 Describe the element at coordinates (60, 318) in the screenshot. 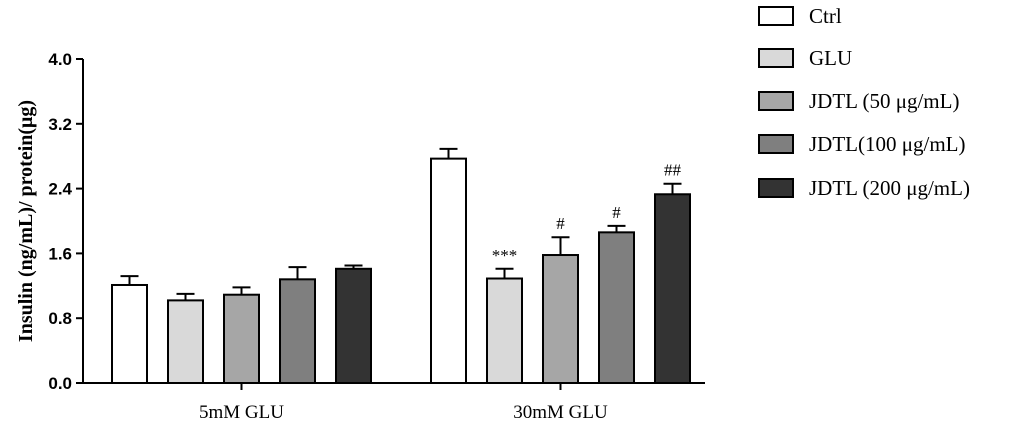

I see `y-tick-label: 0.8` at that location.